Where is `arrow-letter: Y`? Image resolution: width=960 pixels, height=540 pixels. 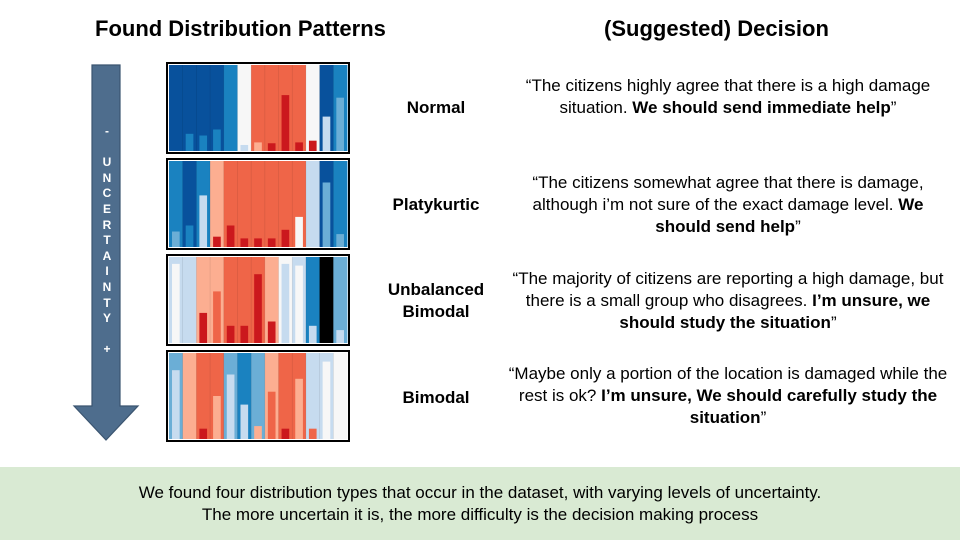
arrow-letter: Y is located at coordinates (106, 318).